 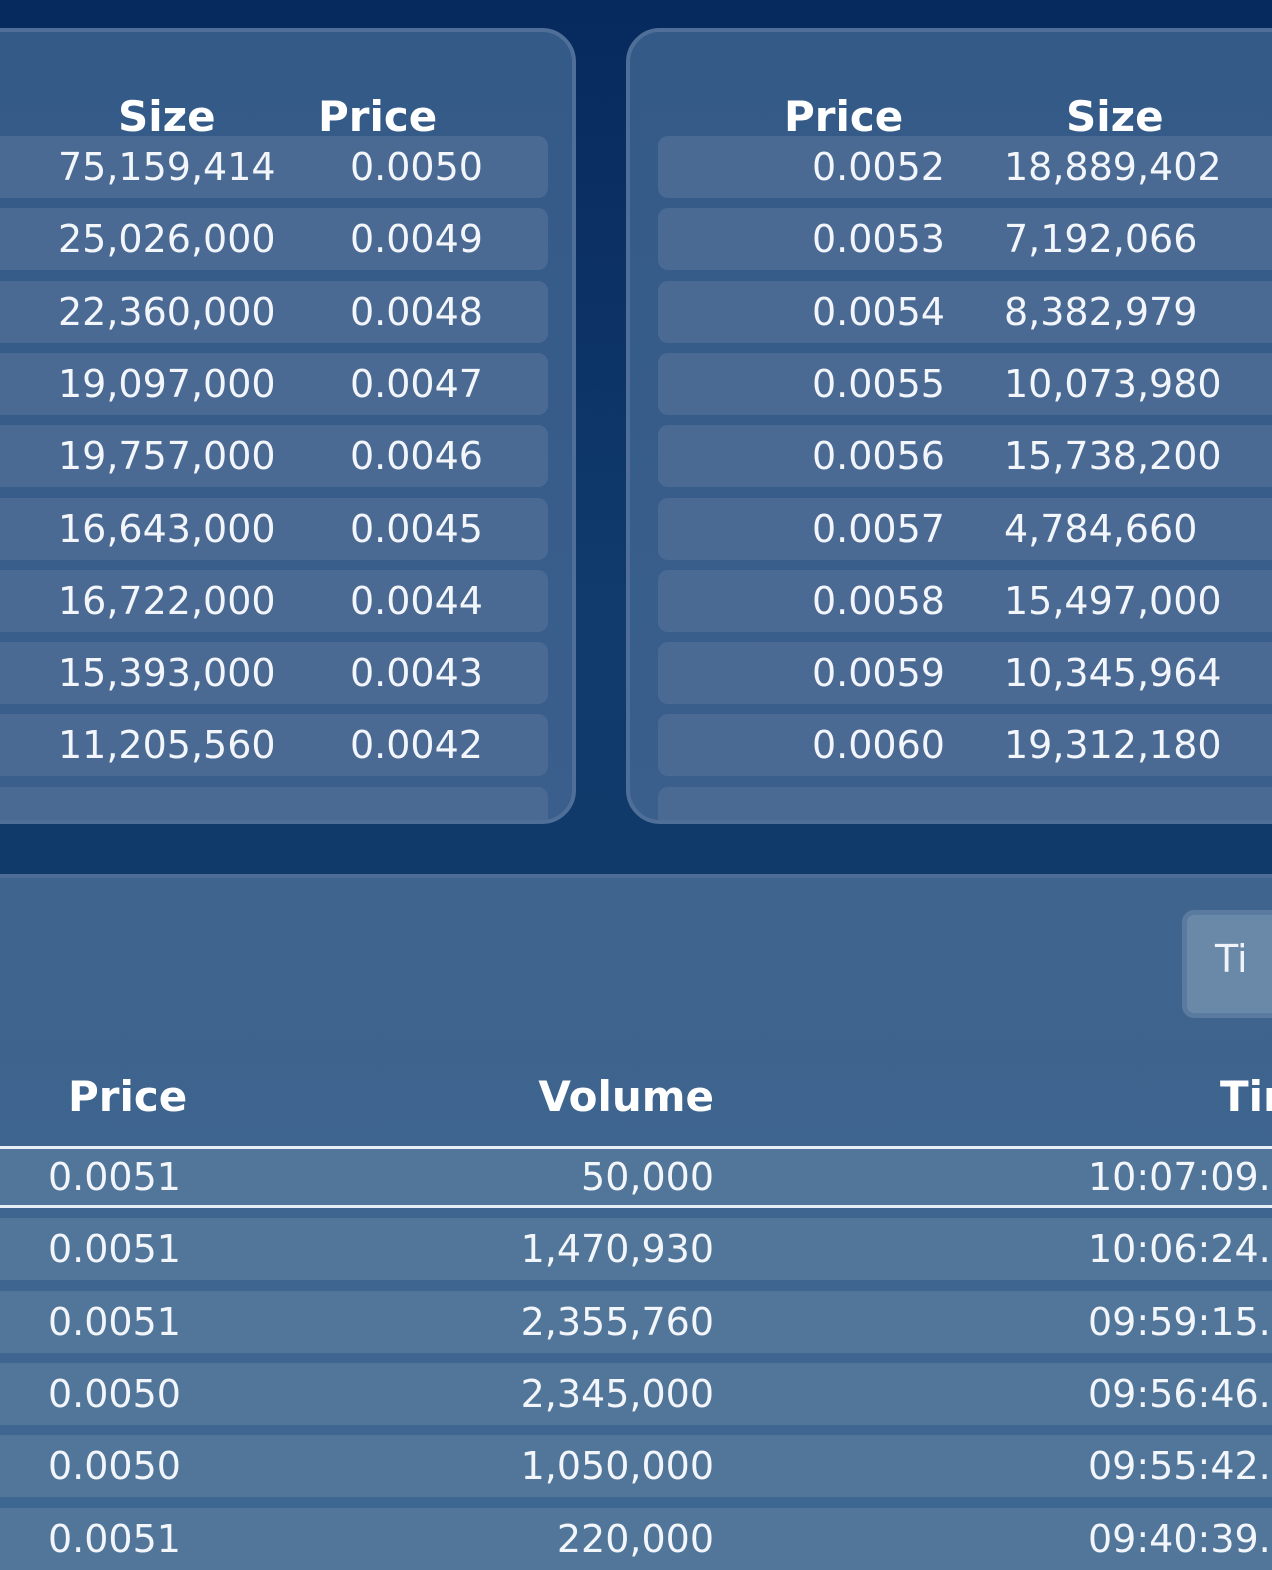 I want to click on trade-row: 0.0050 1,050,000 09:55:42.6, so click(x=636, y=1466).